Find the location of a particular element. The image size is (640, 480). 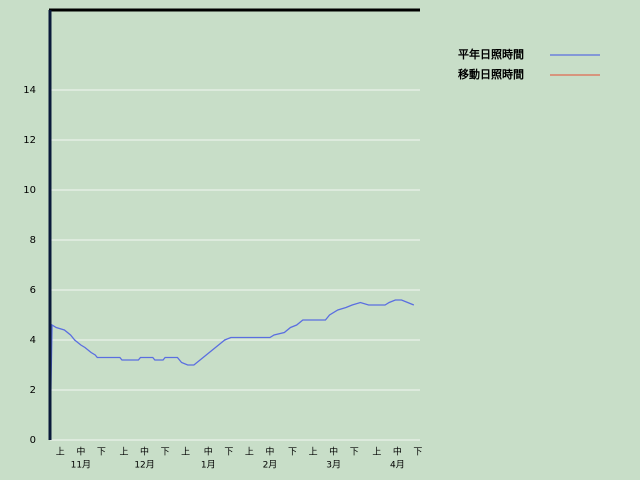

y-tick-label: 12 is located at coordinates (29, 140).